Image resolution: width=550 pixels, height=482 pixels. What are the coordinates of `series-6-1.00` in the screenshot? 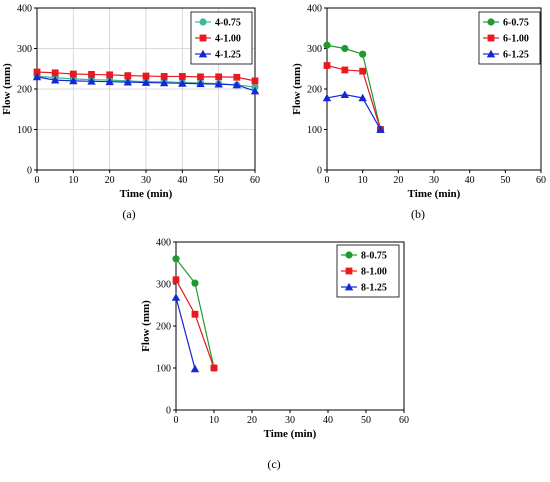 It's located at (353, 97).